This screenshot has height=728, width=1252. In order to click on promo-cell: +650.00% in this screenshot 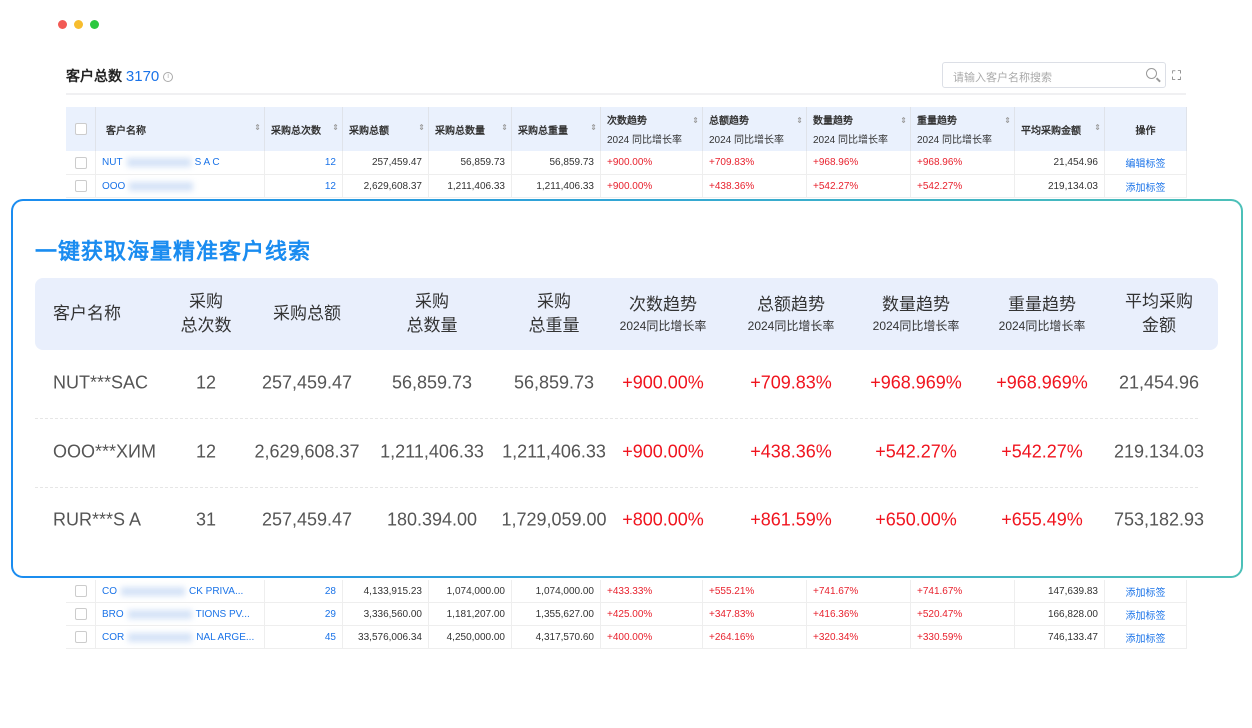, I will do `click(916, 519)`.